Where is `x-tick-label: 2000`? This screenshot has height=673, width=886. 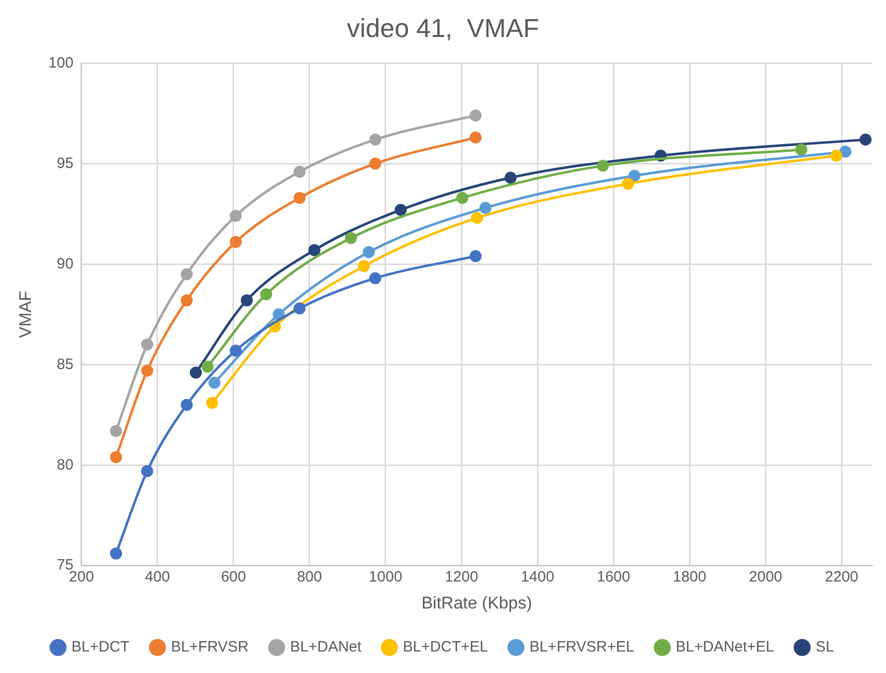 x-tick-label: 2000 is located at coordinates (765, 577).